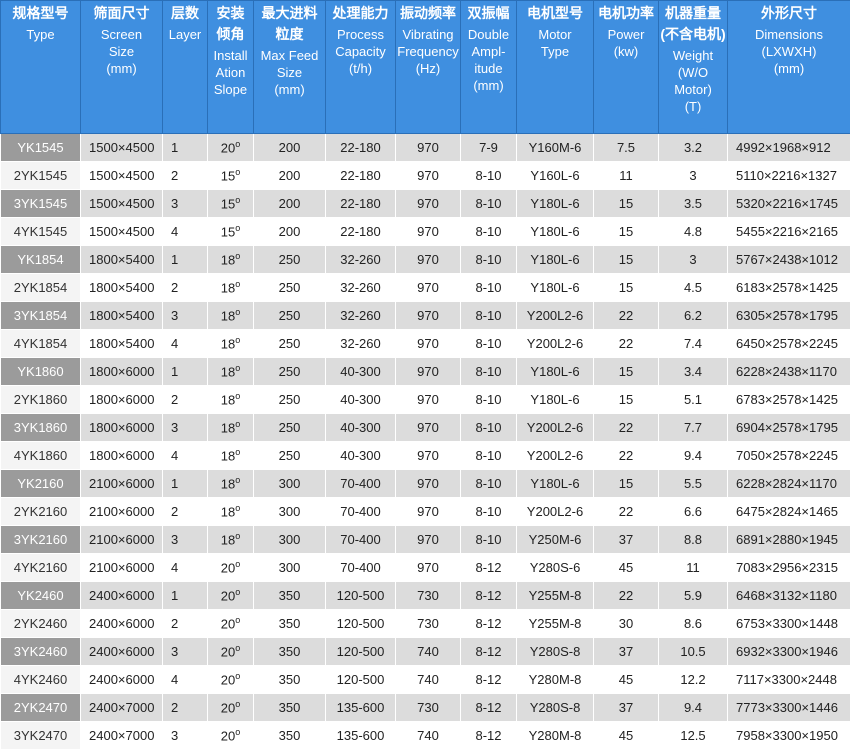 This screenshot has width=850, height=750. Describe the element at coordinates (185, 427) in the screenshot. I see `table-cell: 3` at that location.